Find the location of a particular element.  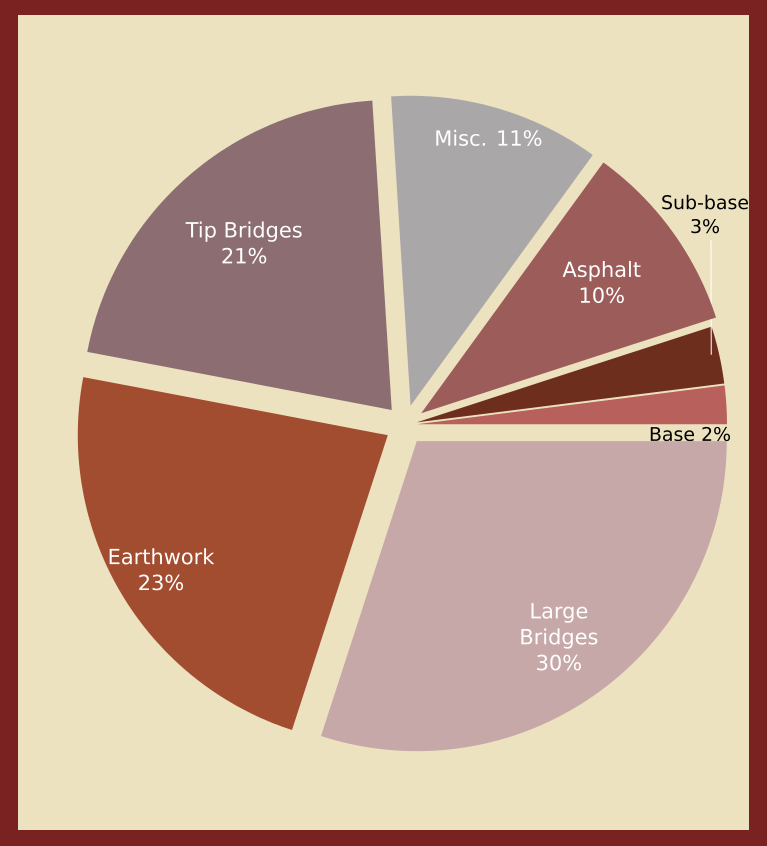

slice-label: Earthwork is located at coordinates (162, 556).